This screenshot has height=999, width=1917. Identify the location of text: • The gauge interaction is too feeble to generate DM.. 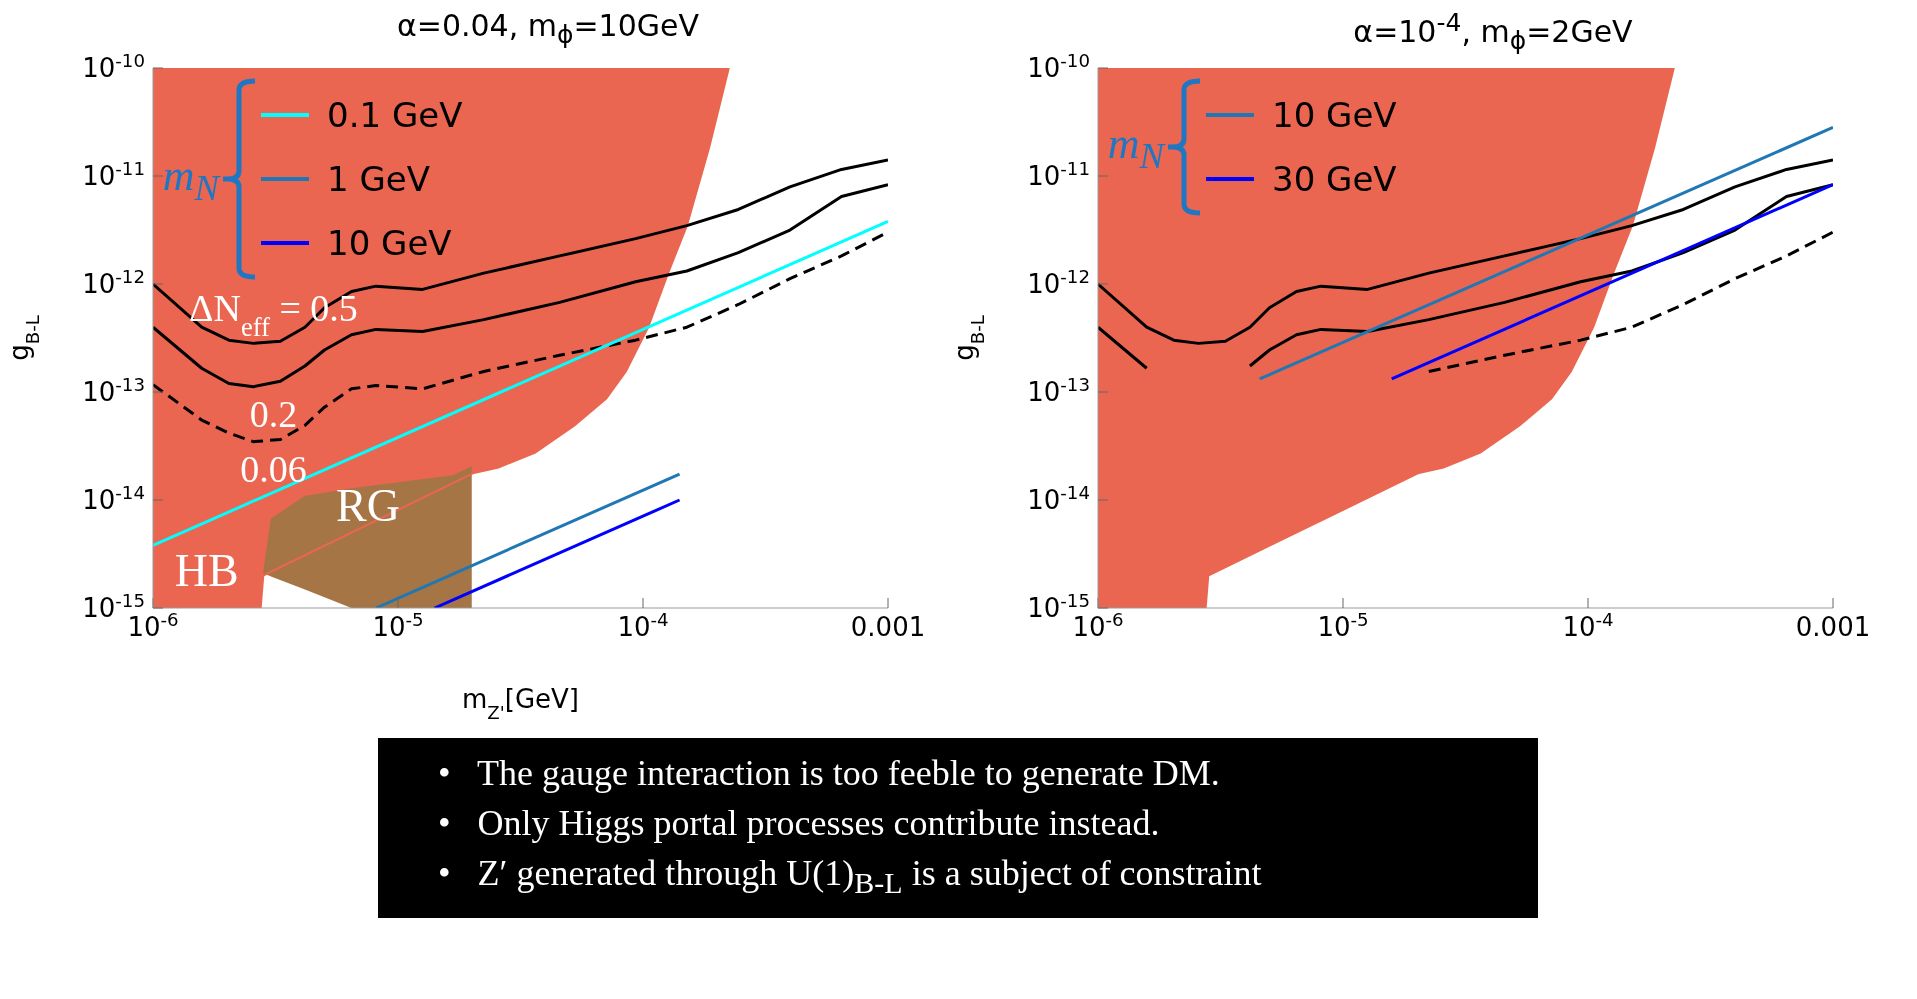
(829, 773).